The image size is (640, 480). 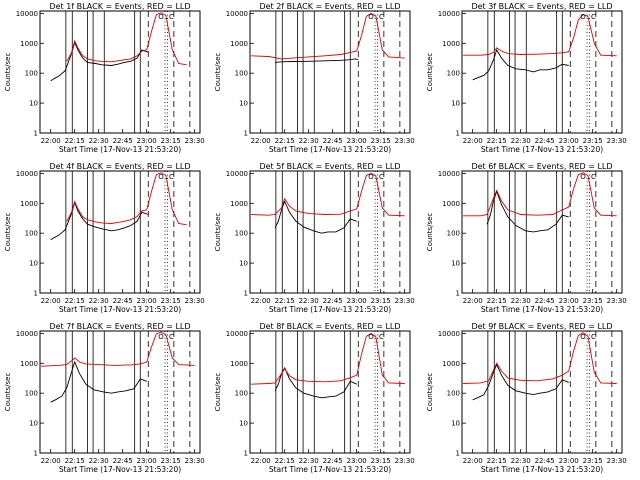 What do you see at coordinates (329, 166) in the screenshot?
I see `panel-title: Det 5f BLACK = Events, RED = LLD` at bounding box center [329, 166].